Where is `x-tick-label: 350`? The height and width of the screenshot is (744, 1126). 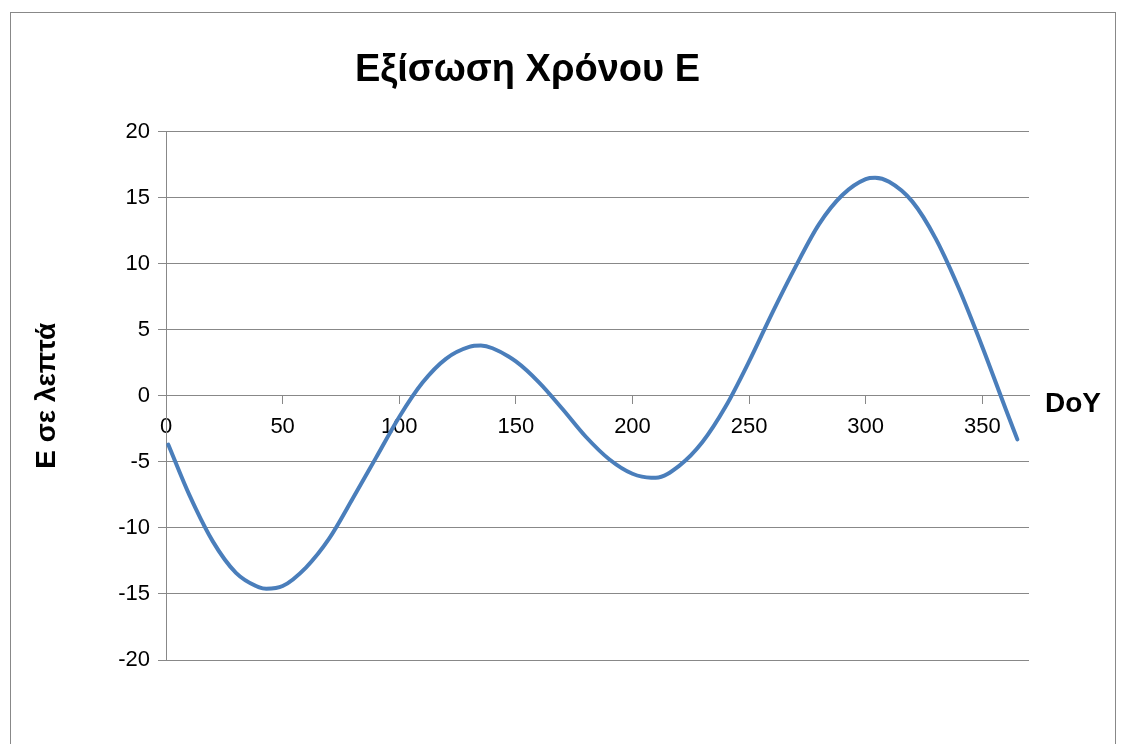
x-tick-label: 350 is located at coordinates (982, 426).